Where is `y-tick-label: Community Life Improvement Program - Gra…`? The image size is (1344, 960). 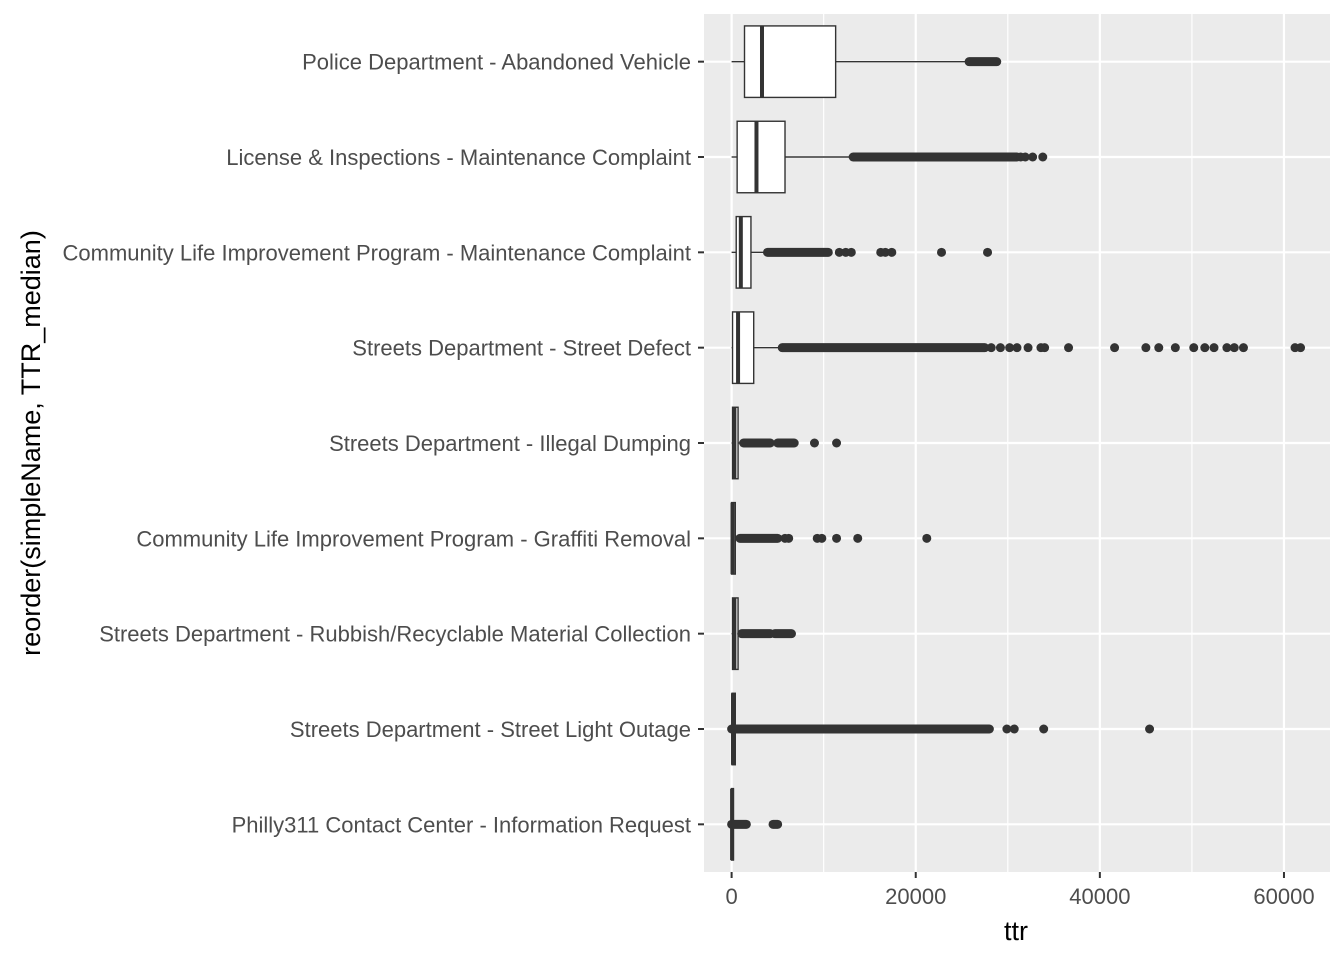
y-tick-label: Community Life Improvement Program - Gra… is located at coordinates (413, 538).